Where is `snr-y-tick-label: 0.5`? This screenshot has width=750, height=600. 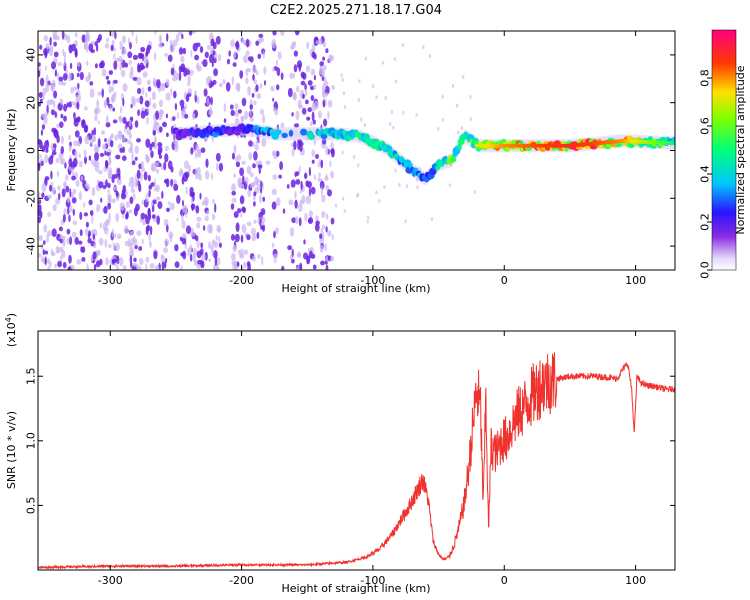
snr-y-tick-label: 0.5 is located at coordinates (31, 506).